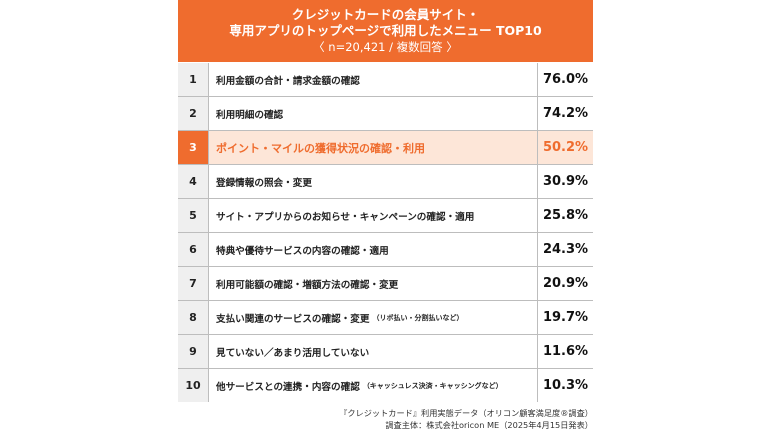 The image size is (770, 433). What do you see at coordinates (385, 14) in the screenshot?
I see `chart-title-line1: クレジットカードの会員サイト・` at bounding box center [385, 14].